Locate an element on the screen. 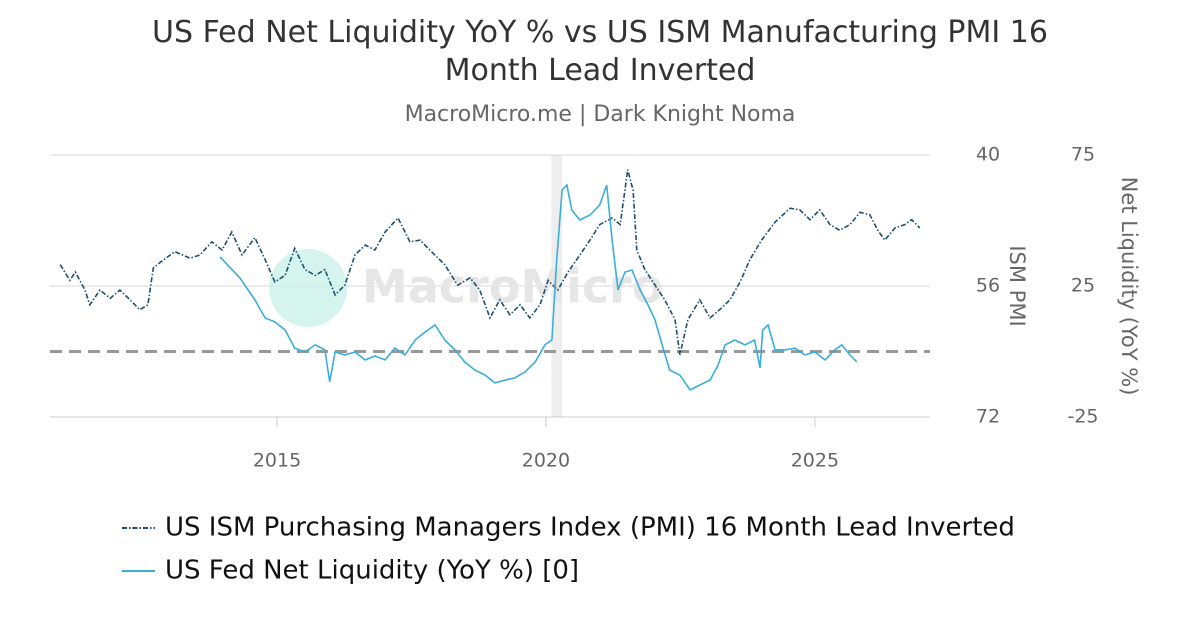  y2-axis-title: Net Liquidity (YoY %) is located at coordinates (1129, 286).